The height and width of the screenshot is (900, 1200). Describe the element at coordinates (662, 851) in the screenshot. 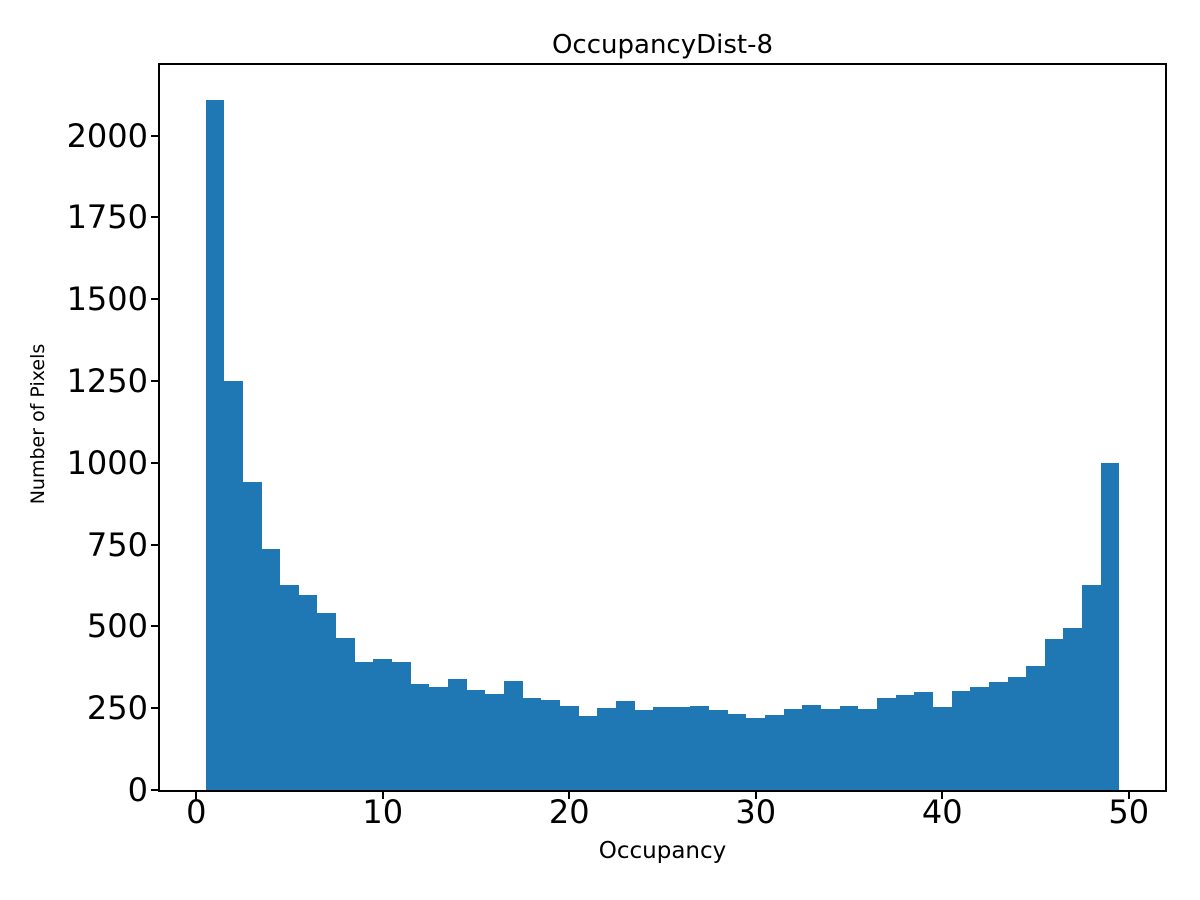

I see `x-axis-label: Occupancy` at that location.